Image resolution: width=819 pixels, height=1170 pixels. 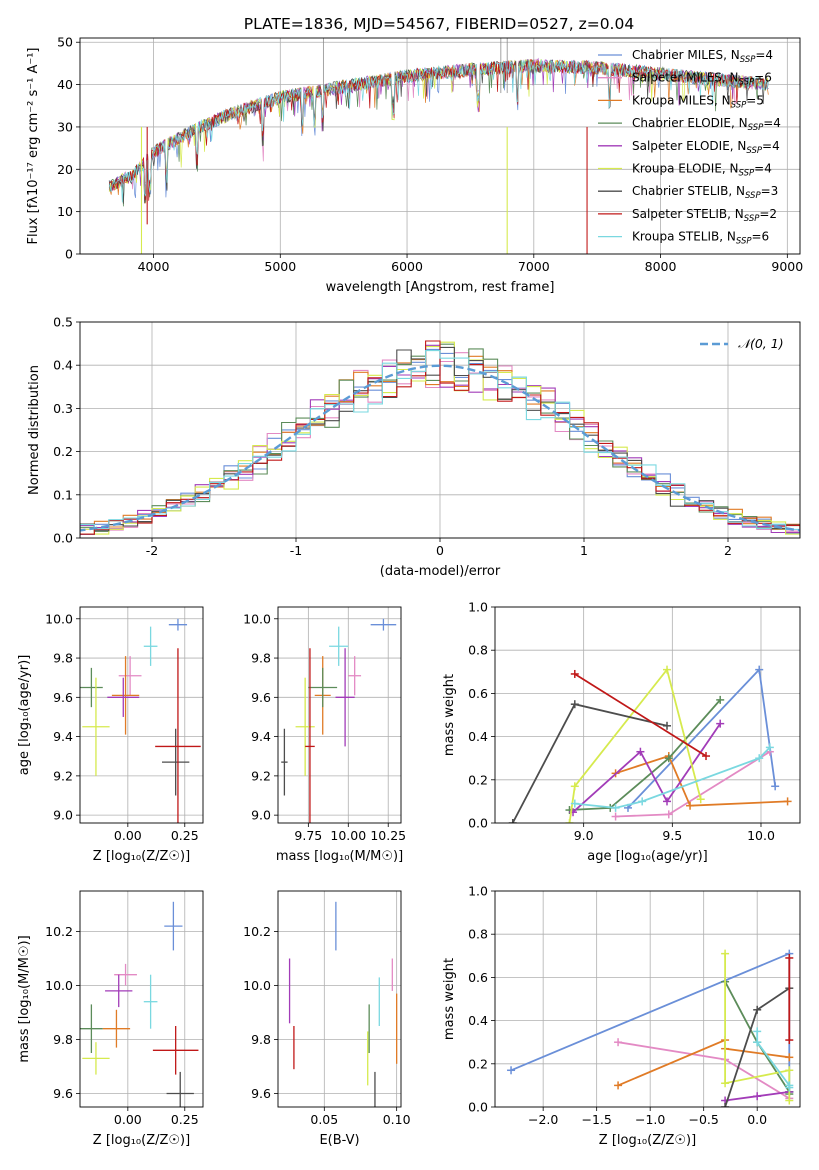 What do you see at coordinates (672, 777) in the screenshot?
I see `weight-series-kroupa-stelib` at bounding box center [672, 777].